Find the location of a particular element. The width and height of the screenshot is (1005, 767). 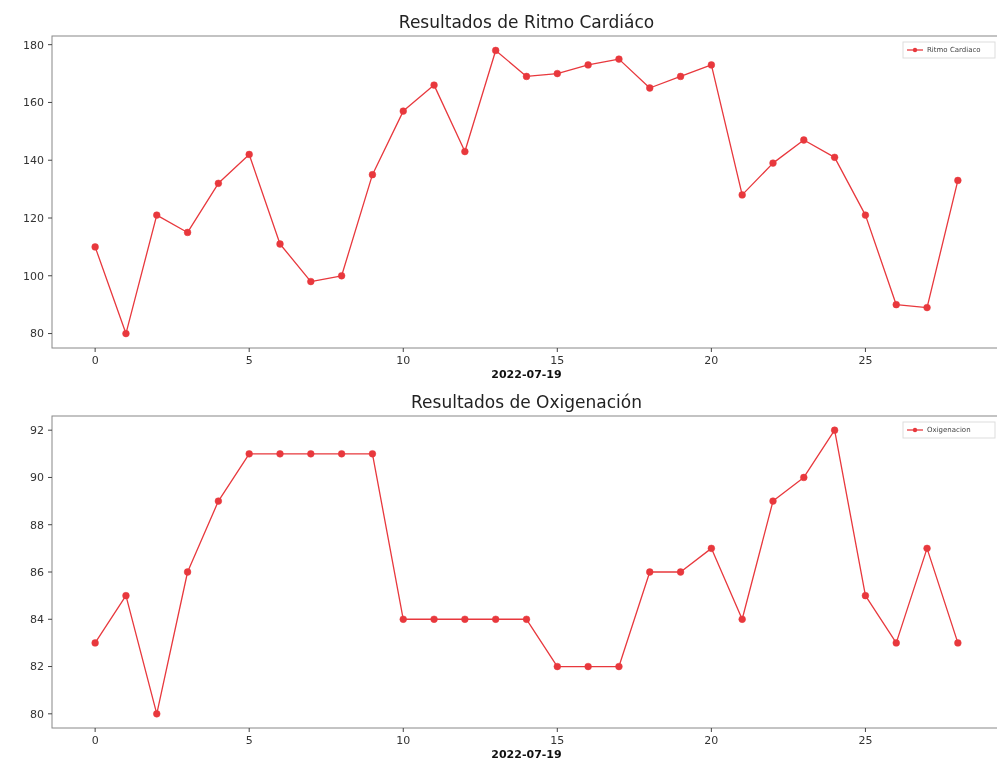

y-tick-label: 140 is located at coordinates (33, 161).